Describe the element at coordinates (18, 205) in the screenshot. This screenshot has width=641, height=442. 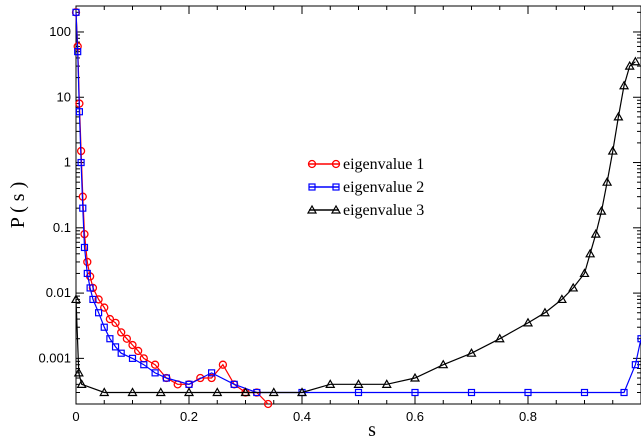
I see `y-axis-label: P ( s )` at that location.